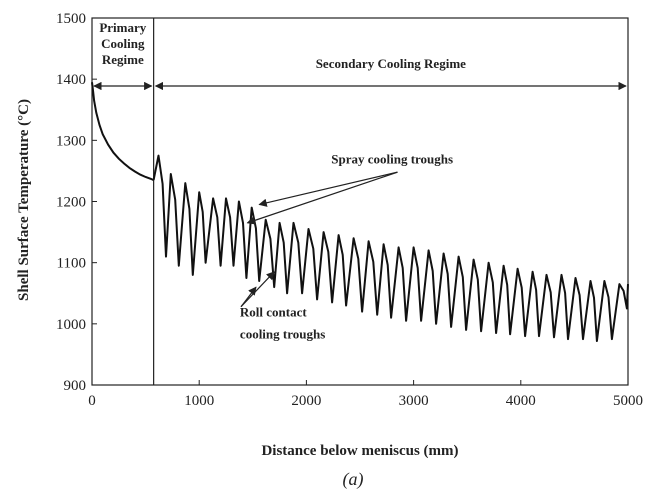 The width and height of the screenshot is (646, 493). I want to click on y-tick-label-4: 1300, so click(71, 141).